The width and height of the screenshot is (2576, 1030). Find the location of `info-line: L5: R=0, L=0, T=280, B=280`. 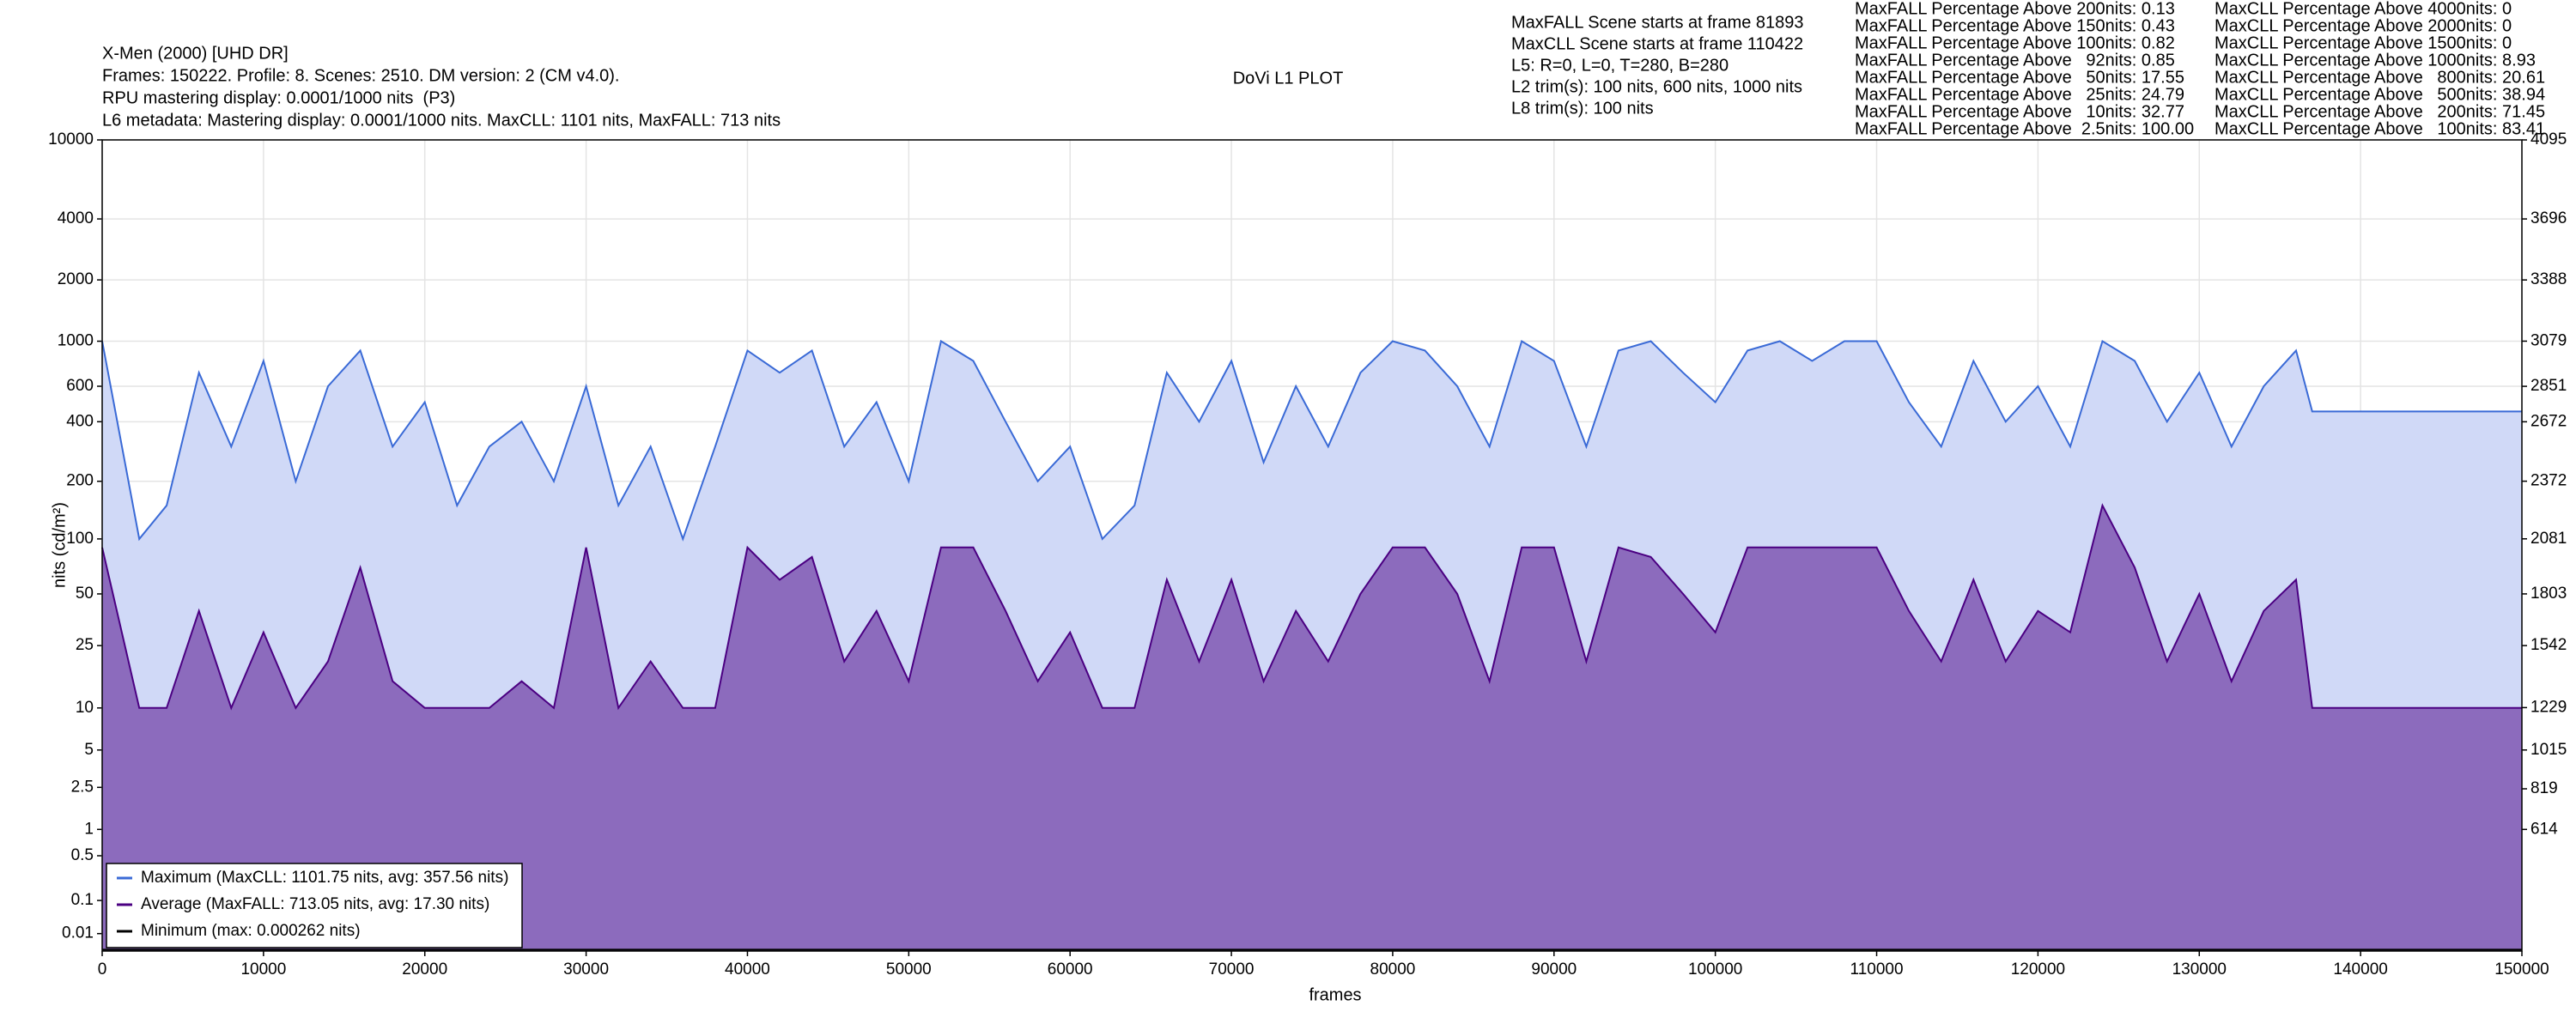

info-line: L5: R=0, L=0, T=280, B=280 is located at coordinates (1620, 65).